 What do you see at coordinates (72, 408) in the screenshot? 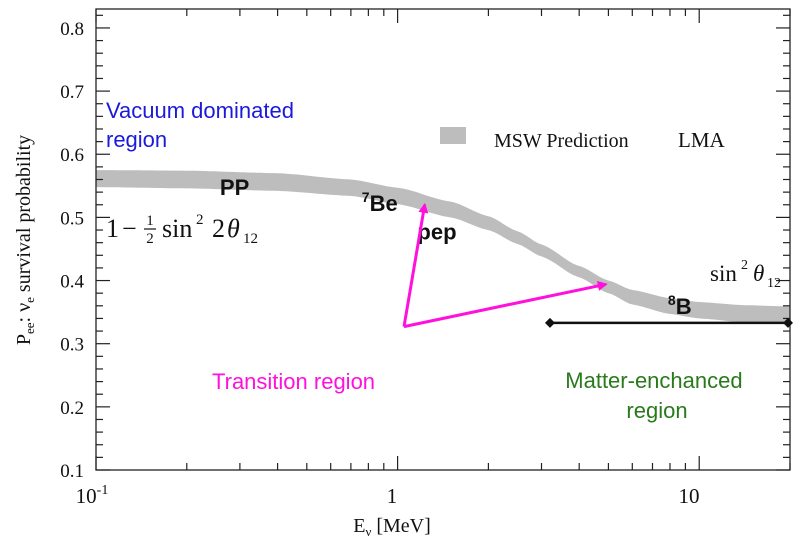
I see `y-tick-label: 0.2` at bounding box center [72, 408].